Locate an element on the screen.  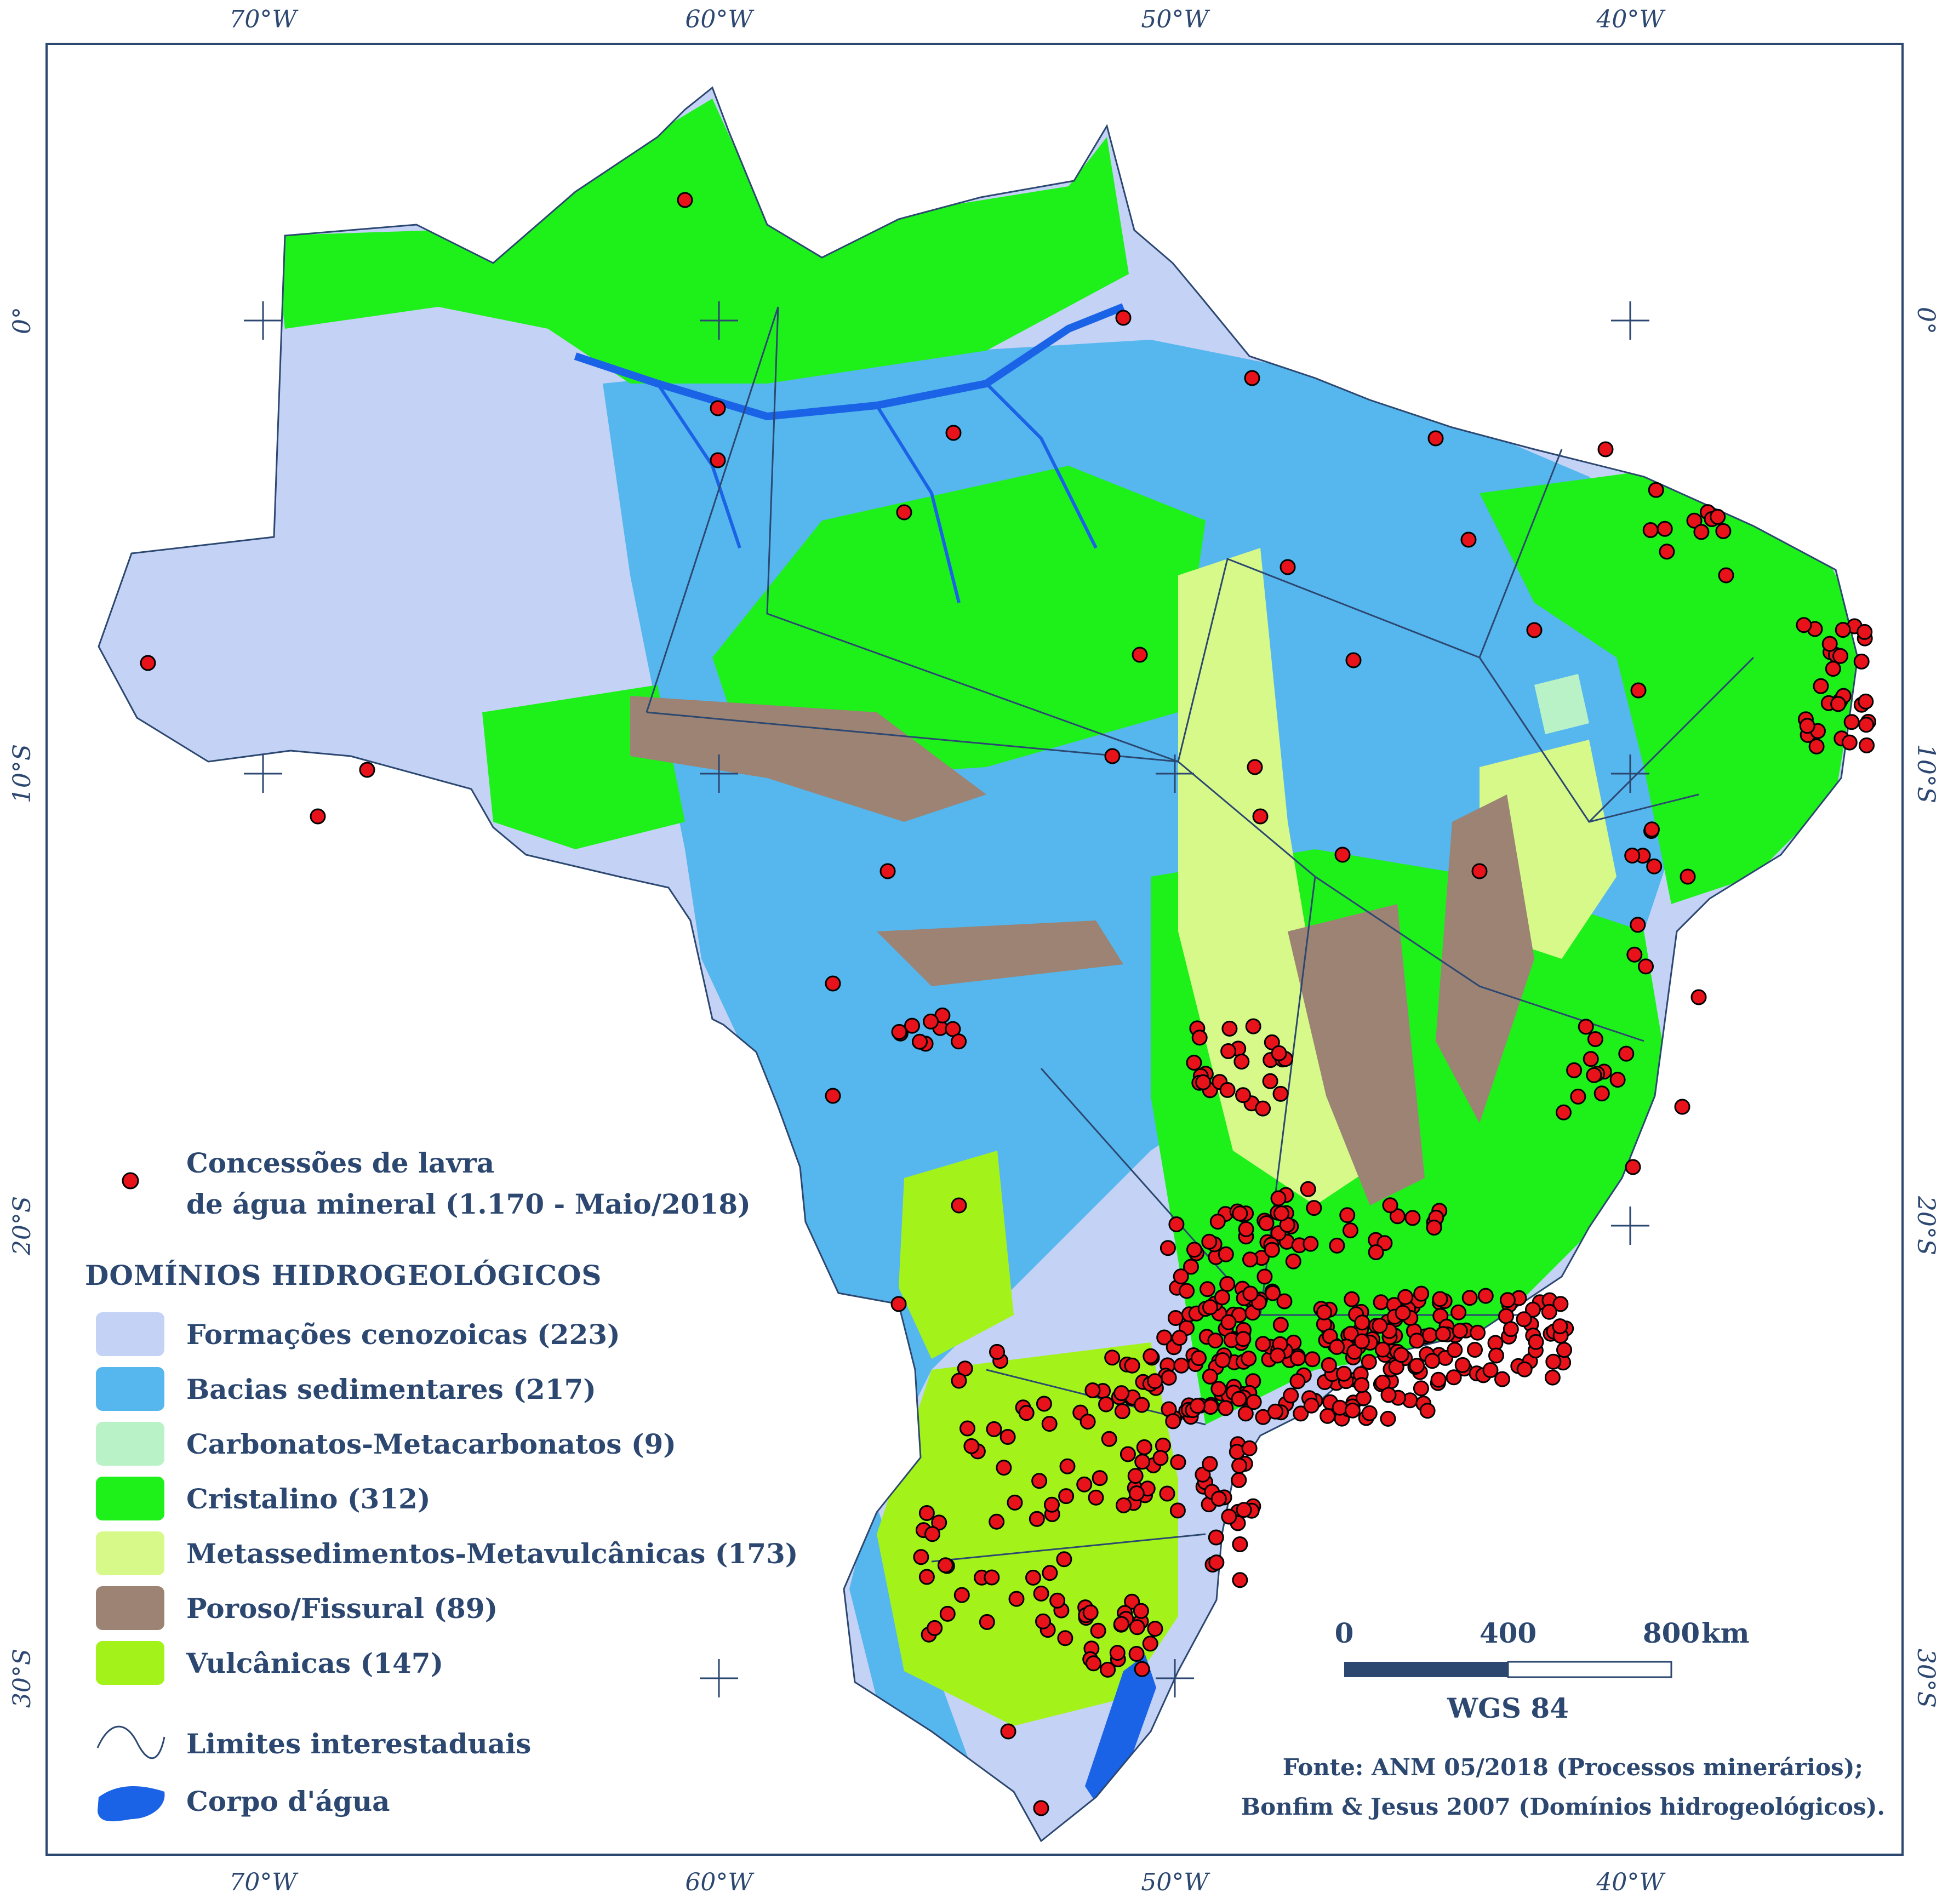
coord-top-70w: 70°W is located at coordinates (264, 19).